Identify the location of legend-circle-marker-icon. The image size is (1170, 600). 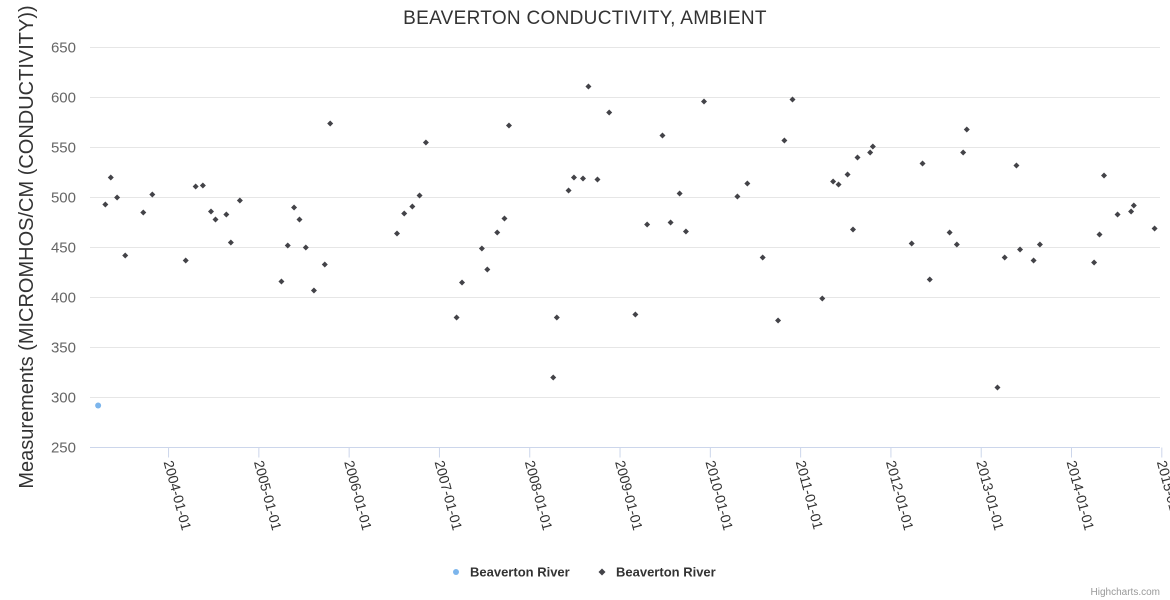
(456, 572).